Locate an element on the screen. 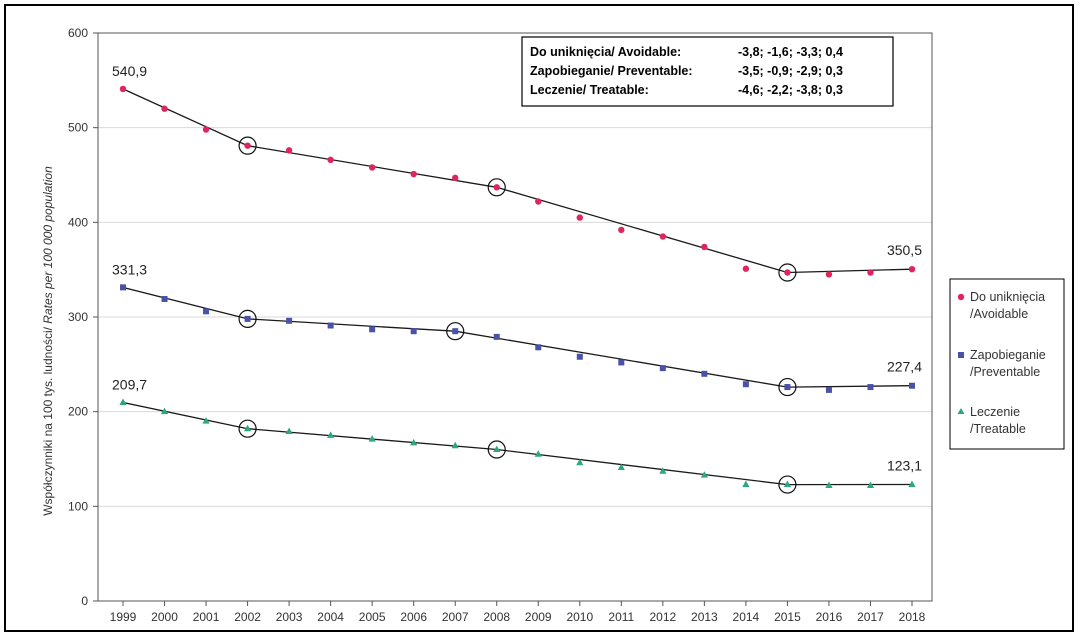  annotation-values-preventable: -3,5; -0,9; -2,9; 0,3 is located at coordinates (790, 71).